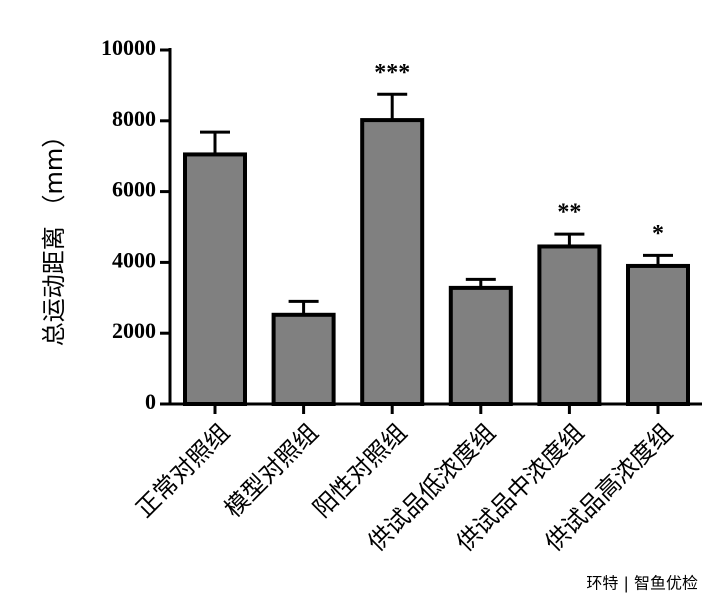 This screenshot has height=615, width=720. Describe the element at coordinates (658, 234) in the screenshot. I see `significance: *` at that location.